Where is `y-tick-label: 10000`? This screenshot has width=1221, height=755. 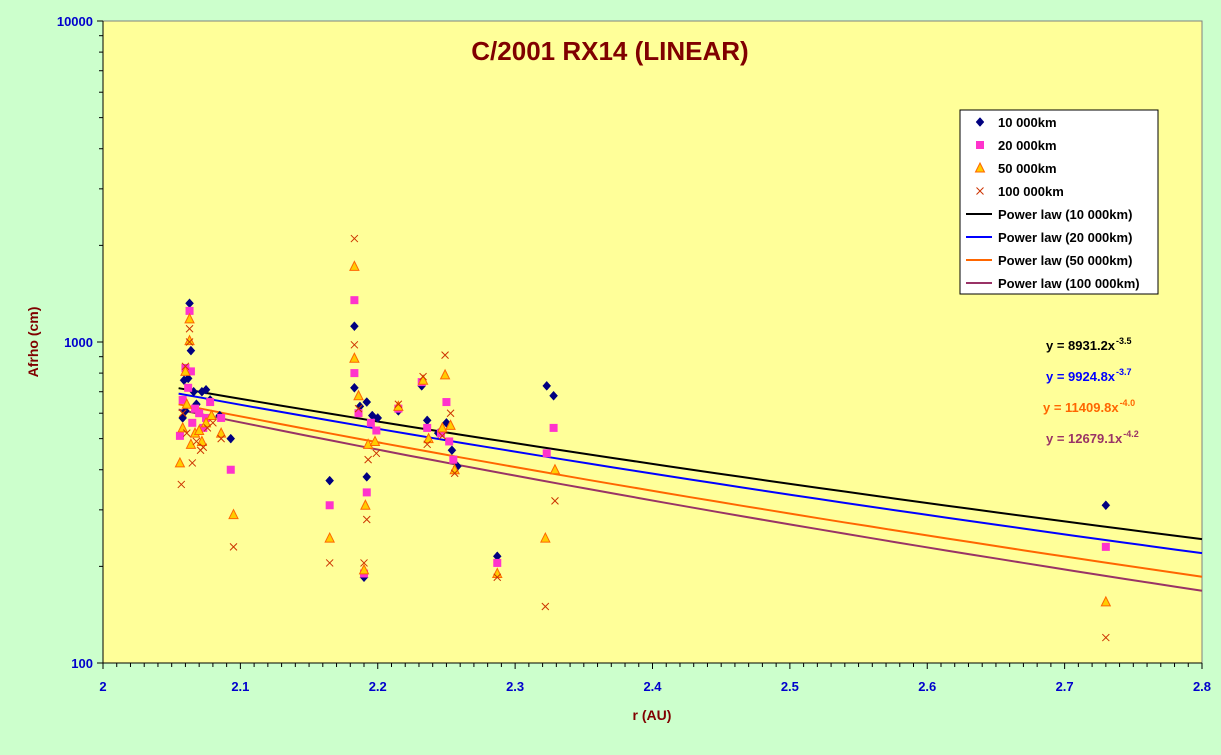
y-tick-label: 10000 is located at coordinates (75, 21).